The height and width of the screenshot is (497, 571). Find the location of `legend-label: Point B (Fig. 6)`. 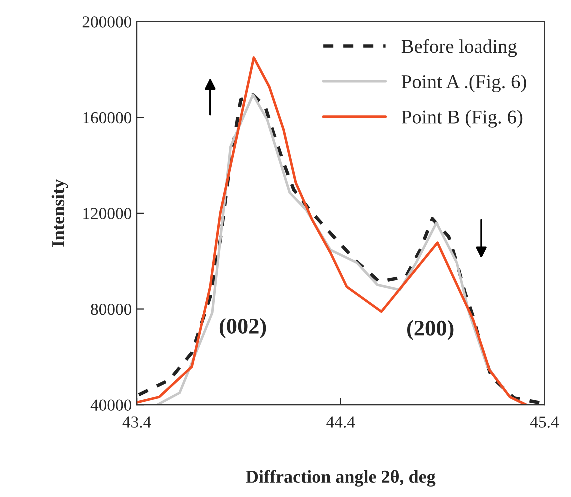

legend-label: Point B (Fig. 6) is located at coordinates (462, 119).